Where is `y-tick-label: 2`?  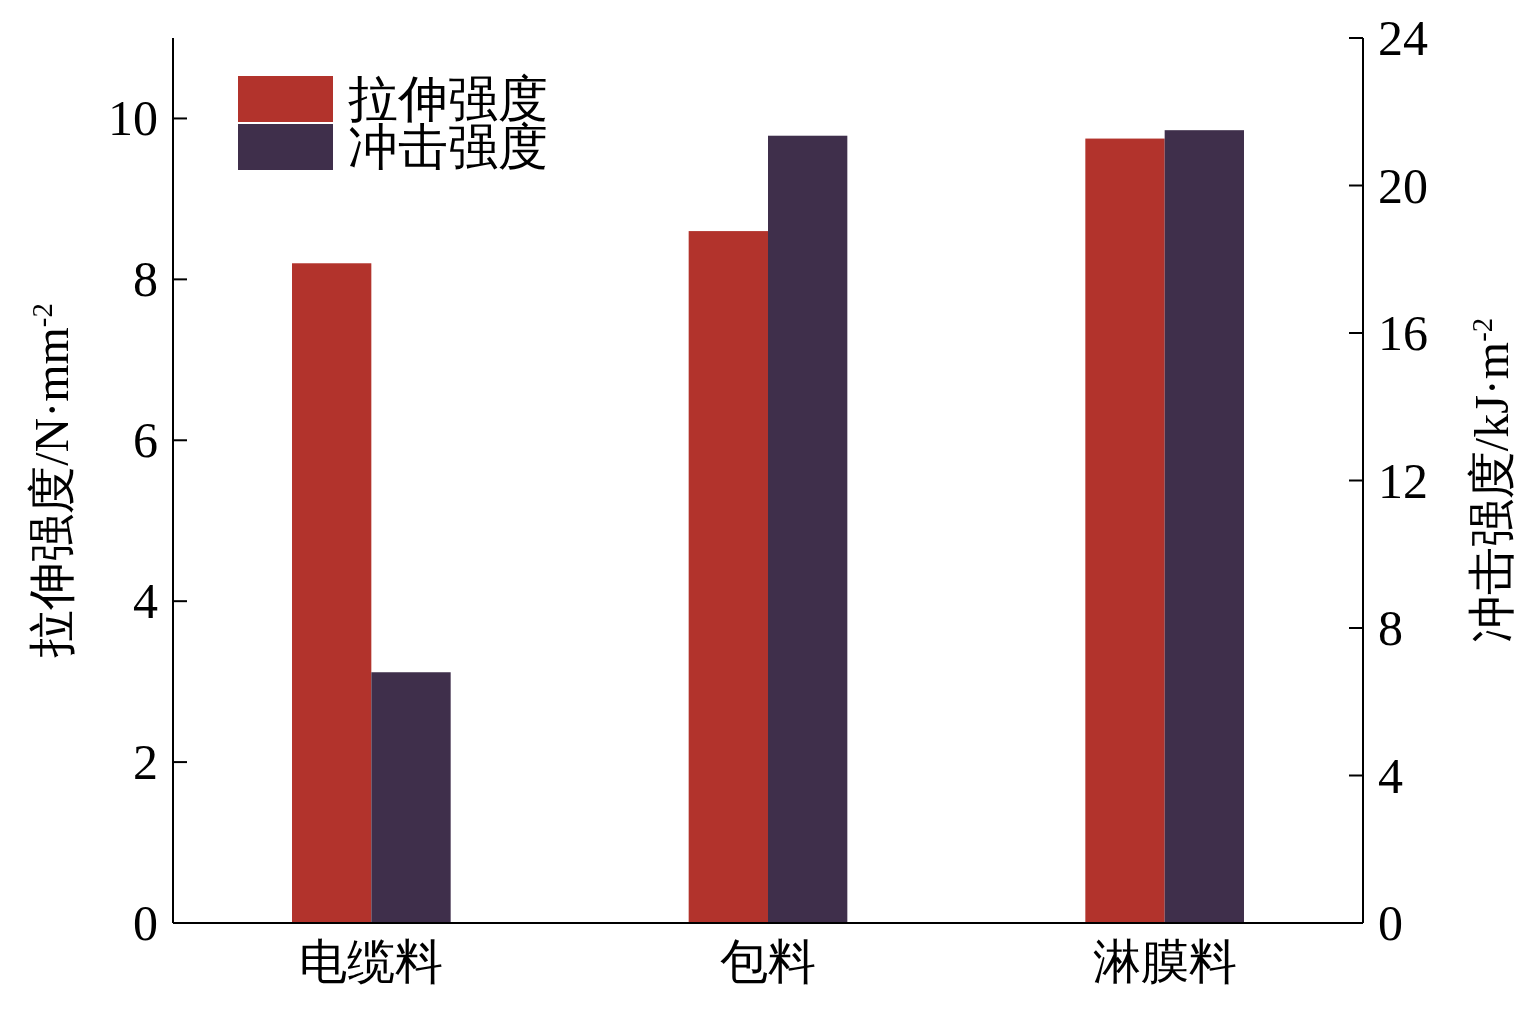 y-tick-label: 2 is located at coordinates (145, 762).